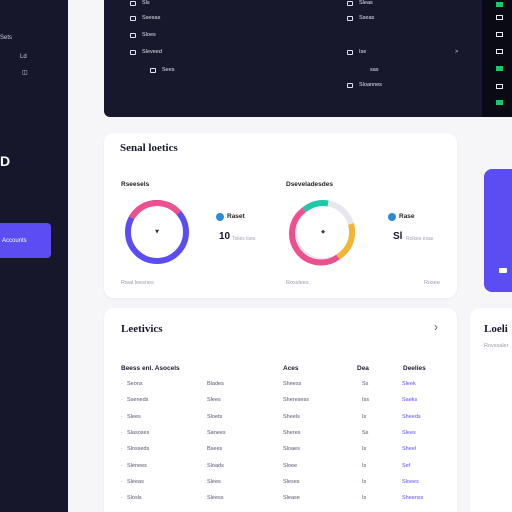  Describe the element at coordinates (409, 384) in the screenshot. I see `table-cell-link: Sleek` at that location.